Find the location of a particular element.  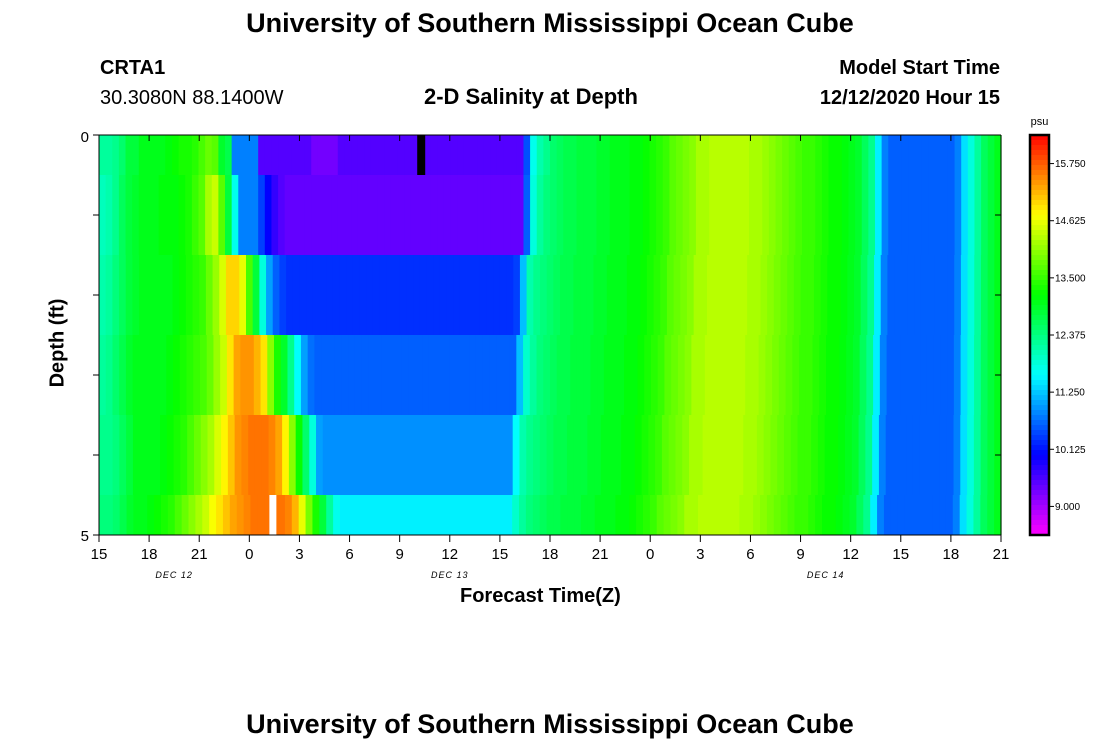

y-axis-label: Depth (ft) is located at coordinates (57, 343).